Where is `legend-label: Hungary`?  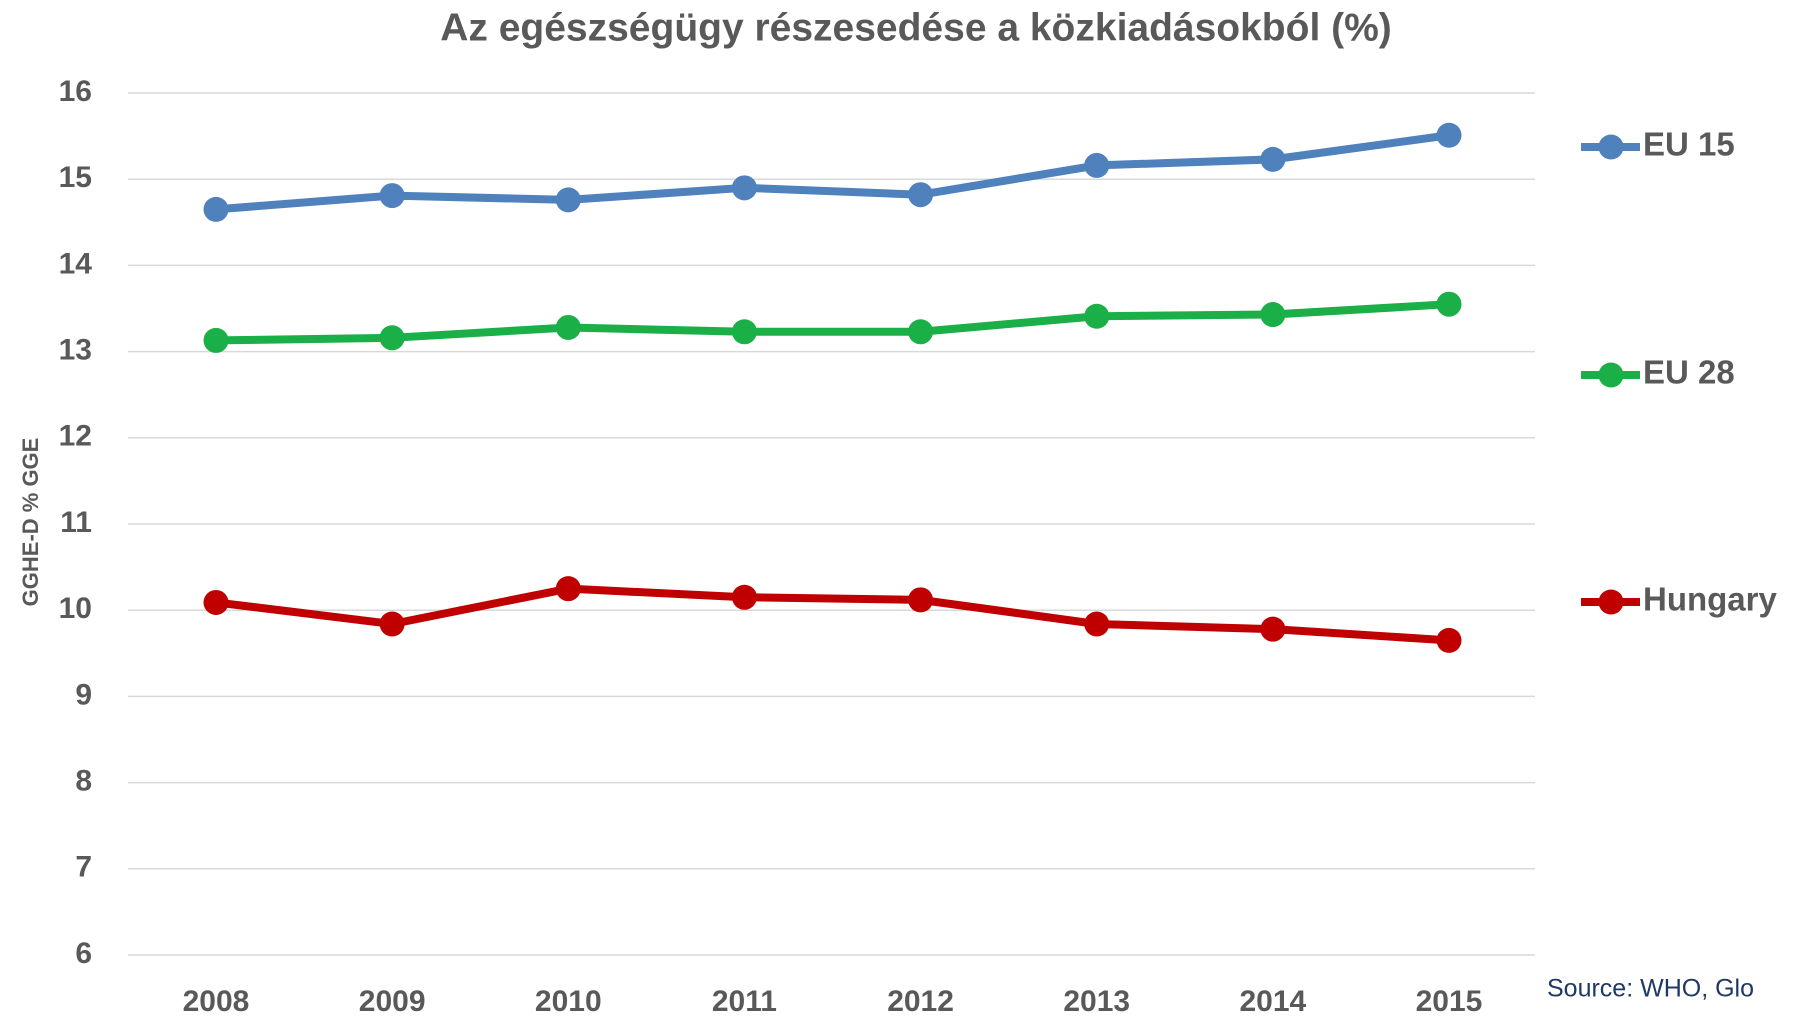 legend-label: Hungary is located at coordinates (1710, 599).